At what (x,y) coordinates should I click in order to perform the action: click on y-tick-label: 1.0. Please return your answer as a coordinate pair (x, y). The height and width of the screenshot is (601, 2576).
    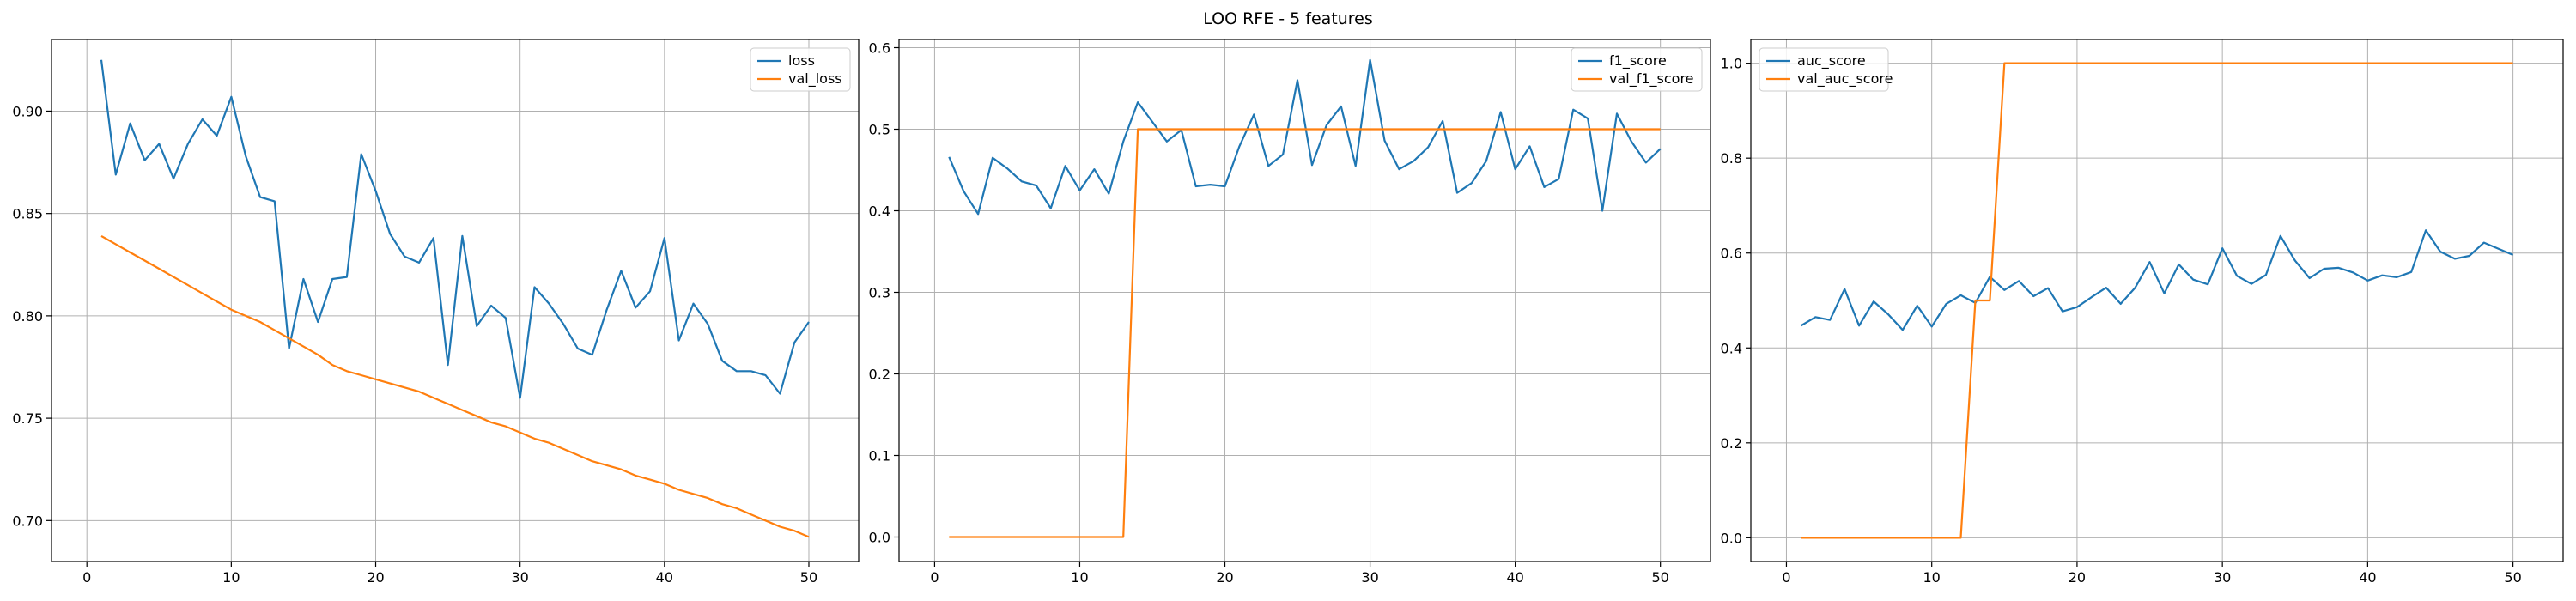
    Looking at the image, I should click on (1731, 64).